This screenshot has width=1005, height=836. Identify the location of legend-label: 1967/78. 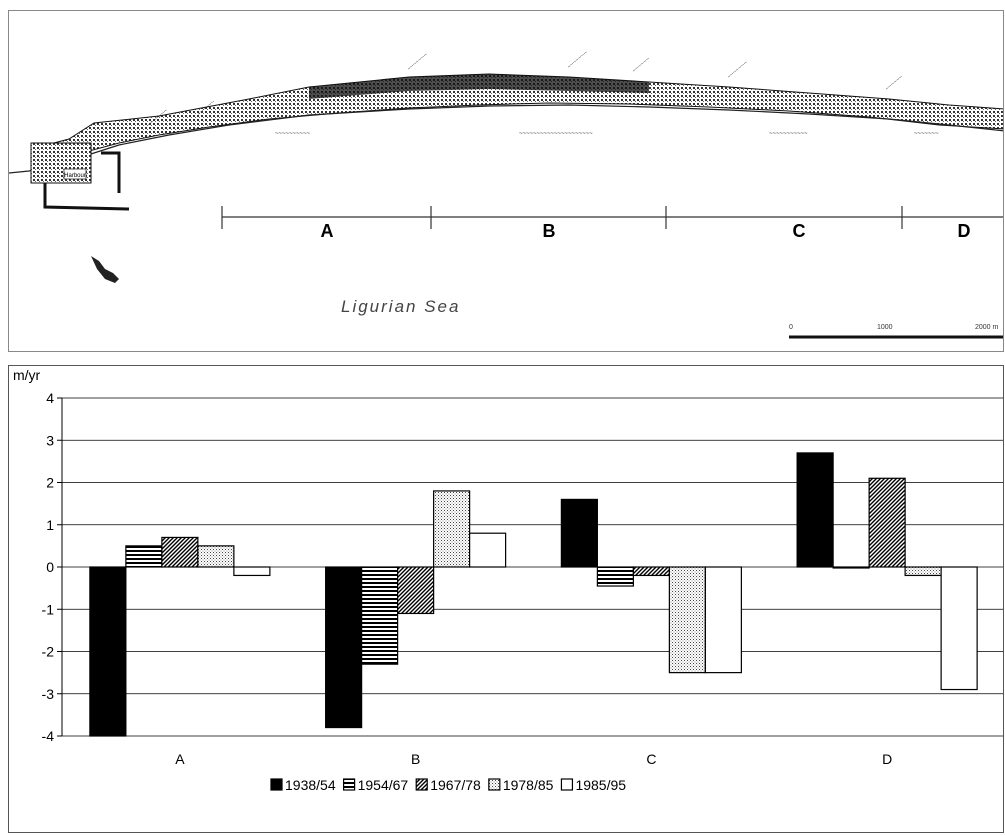
(455, 785).